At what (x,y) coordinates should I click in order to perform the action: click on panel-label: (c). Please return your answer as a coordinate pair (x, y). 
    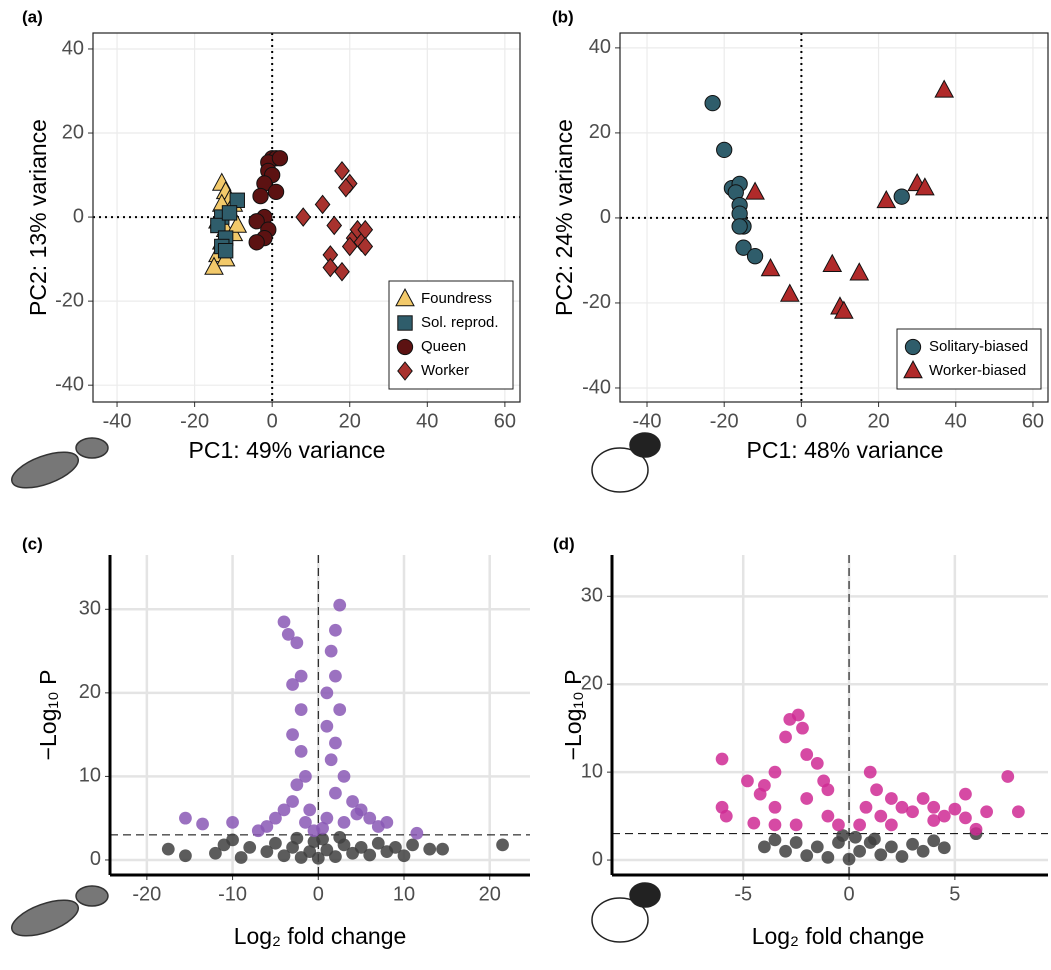
    Looking at the image, I should click on (32, 543).